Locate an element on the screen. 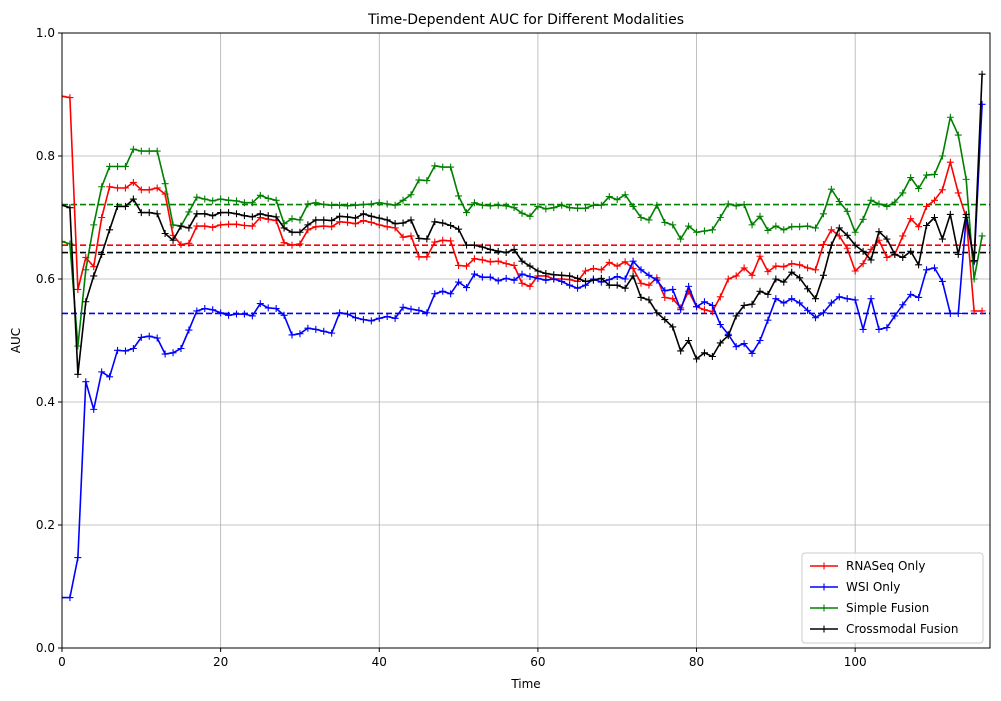 This screenshot has height=701, width=1001. legend-item-0: RNASeq Only is located at coordinates (867, 566).